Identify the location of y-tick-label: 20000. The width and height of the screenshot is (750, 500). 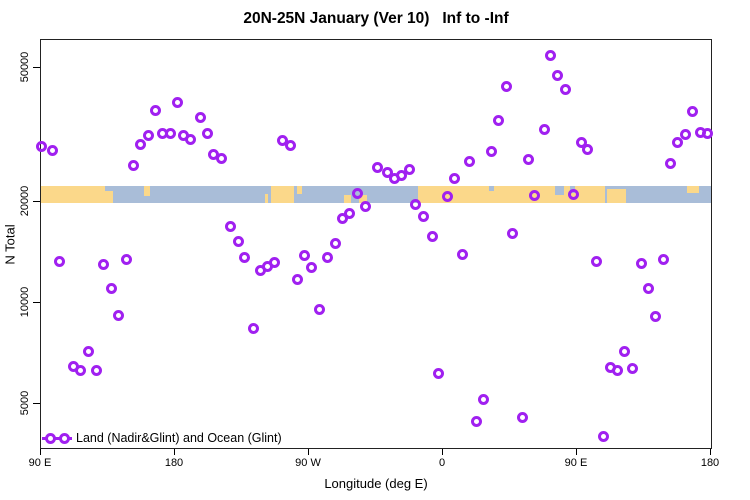
(25, 200).